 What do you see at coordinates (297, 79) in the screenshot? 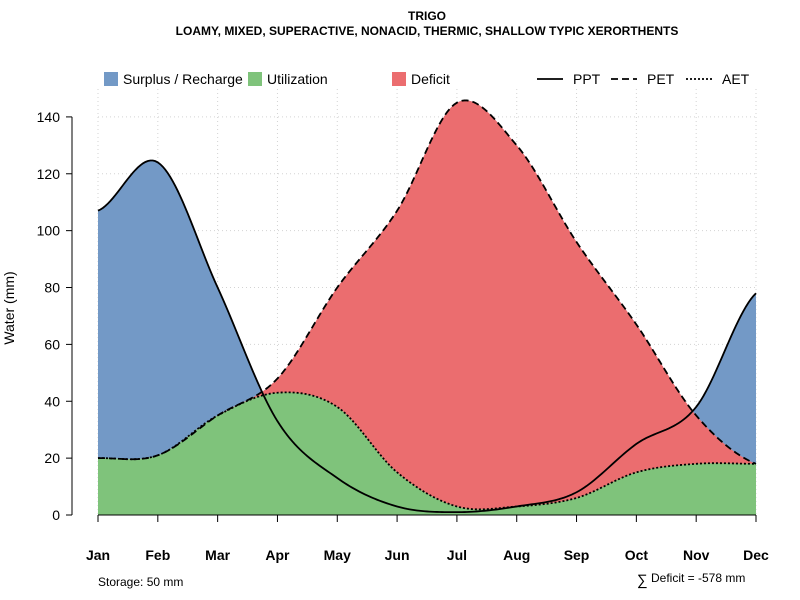
I see `legend-label: Utilization` at bounding box center [297, 79].